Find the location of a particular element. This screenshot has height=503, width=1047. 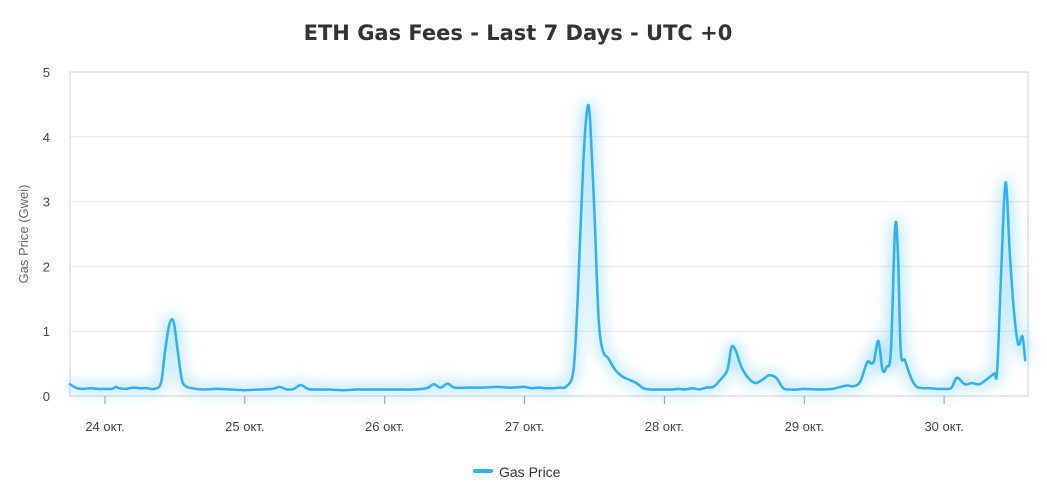

x-tick-label: 25 окт. is located at coordinates (244, 426).